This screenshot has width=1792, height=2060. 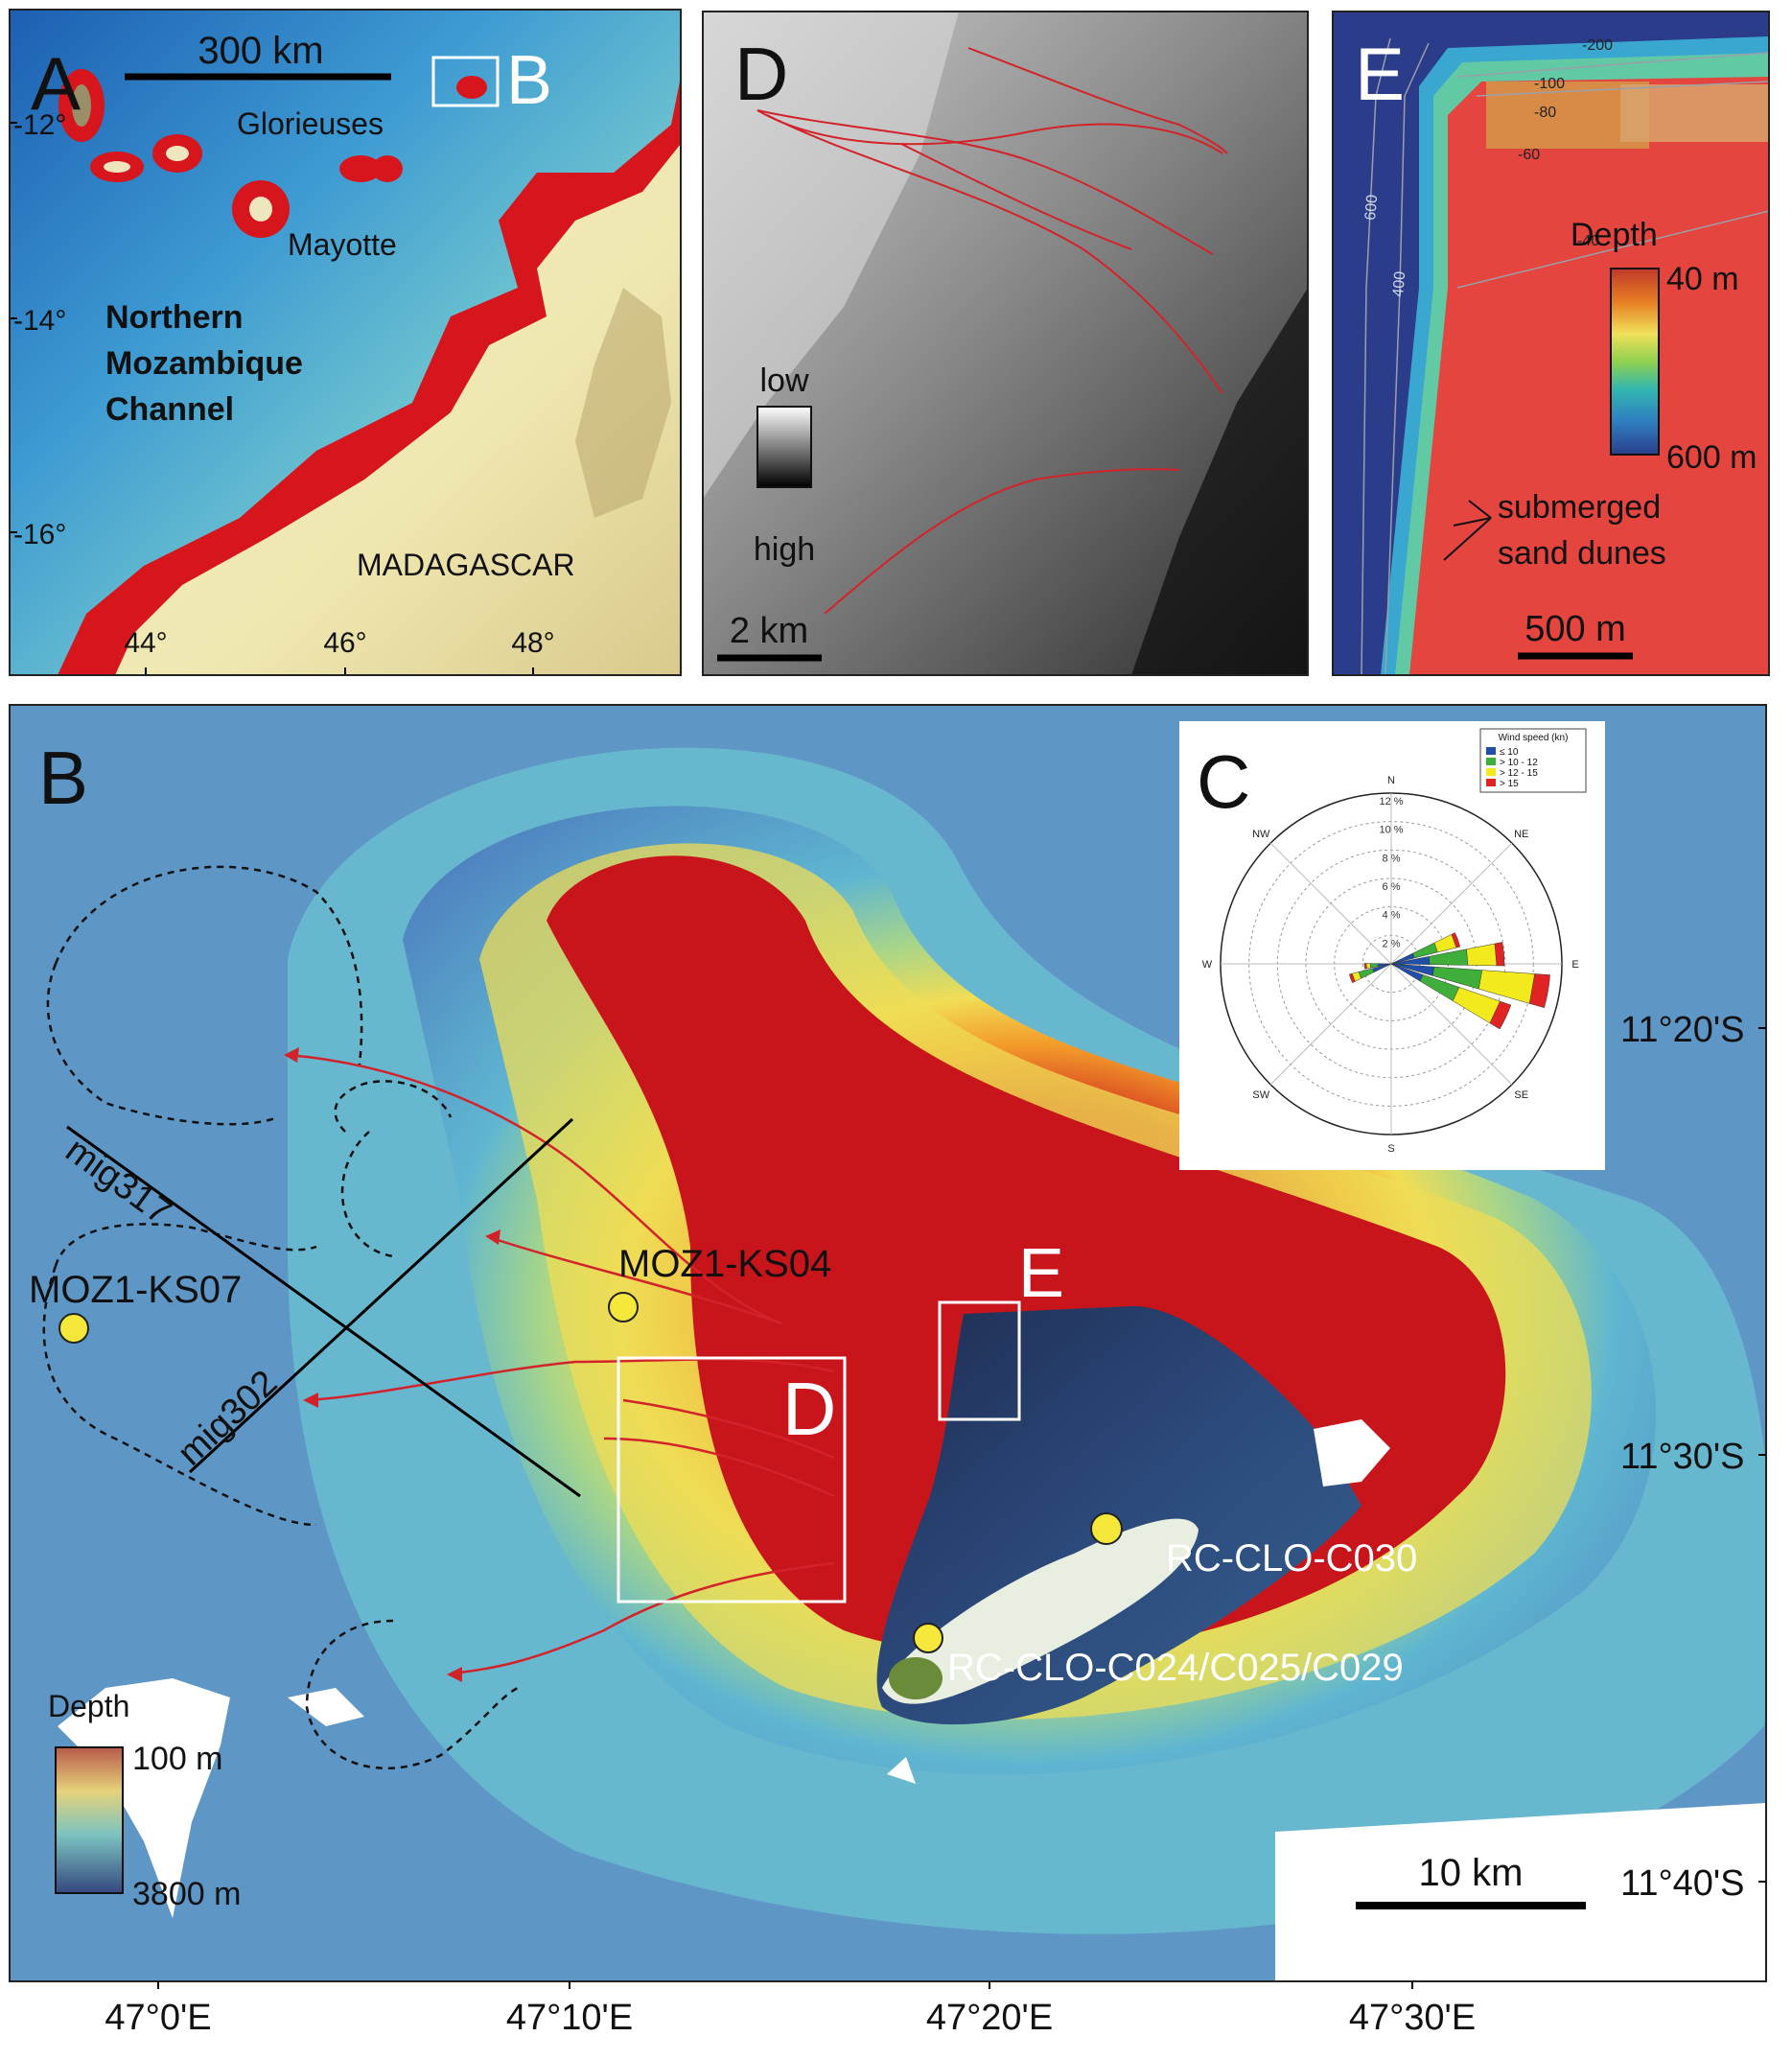 What do you see at coordinates (1588, 241) in the screenshot?
I see `contour-label-40: -40` at bounding box center [1588, 241].